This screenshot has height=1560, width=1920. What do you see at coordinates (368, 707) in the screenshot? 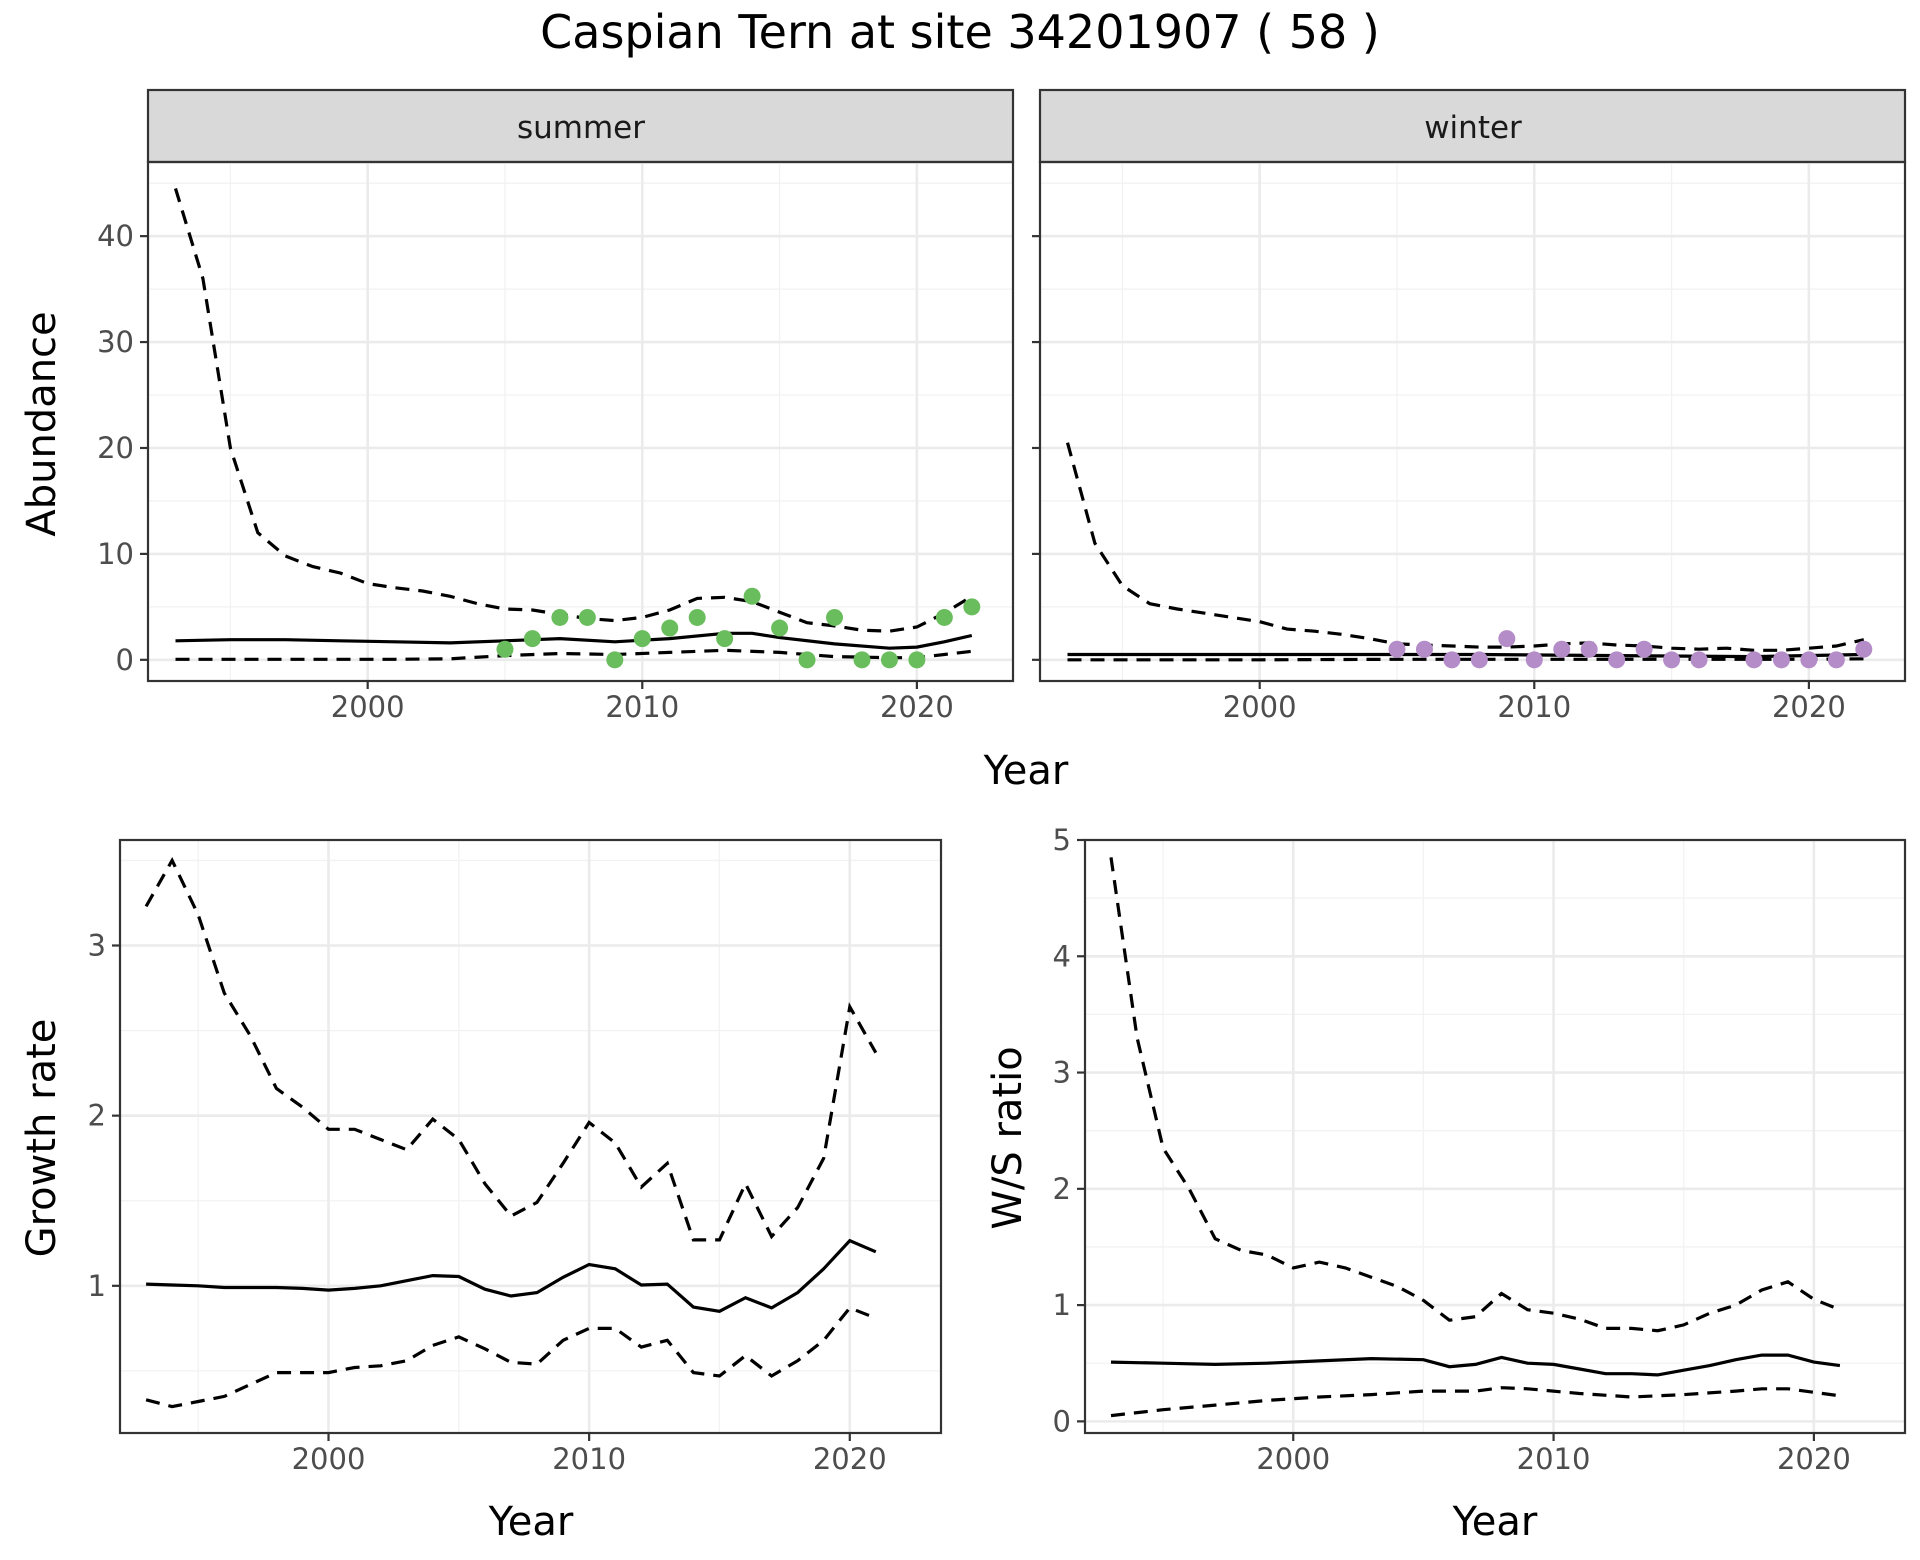
I see `summer-x-tick-label: 2000` at bounding box center [368, 707].